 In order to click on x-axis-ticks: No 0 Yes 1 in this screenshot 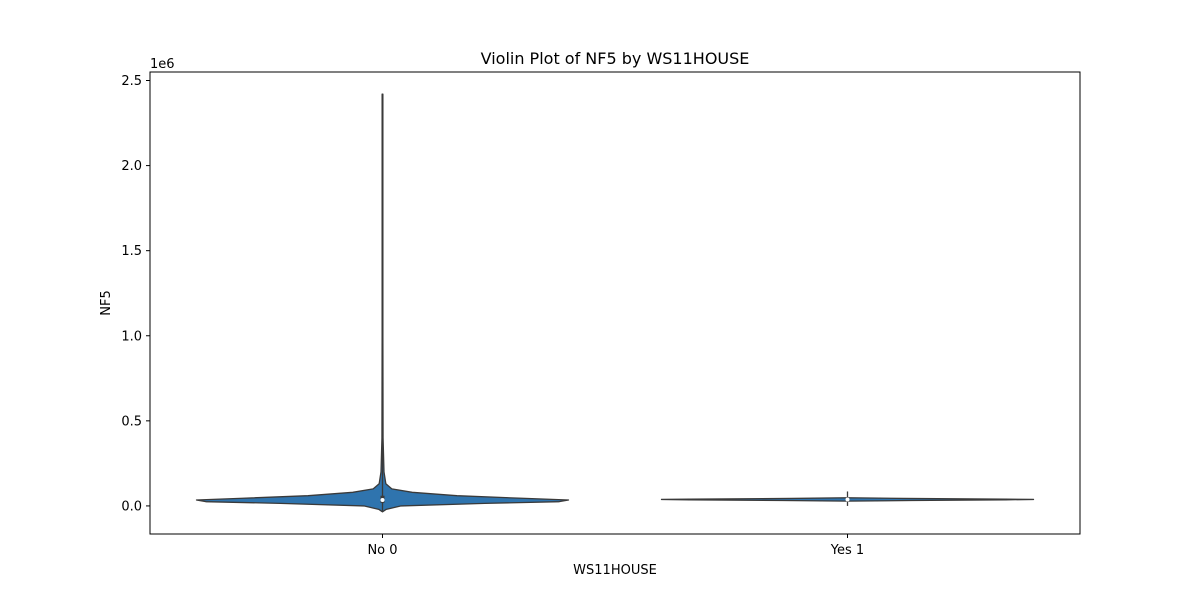, I will do `click(615, 546)`.